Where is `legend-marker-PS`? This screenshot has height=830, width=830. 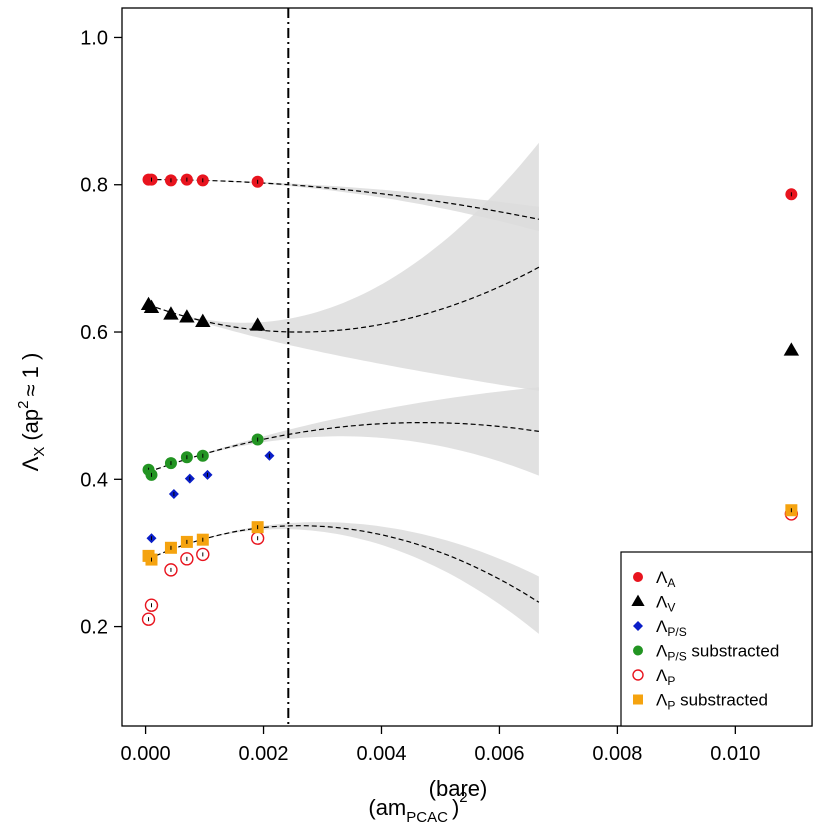
legend-marker-PS is located at coordinates (638, 626).